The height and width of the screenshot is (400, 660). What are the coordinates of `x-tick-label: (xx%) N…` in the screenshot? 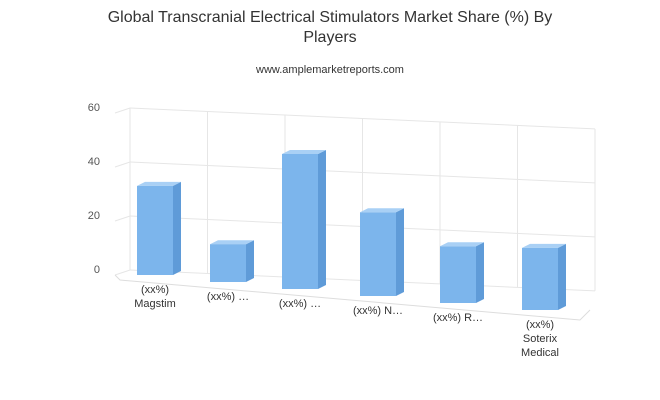 It's located at (378, 311).